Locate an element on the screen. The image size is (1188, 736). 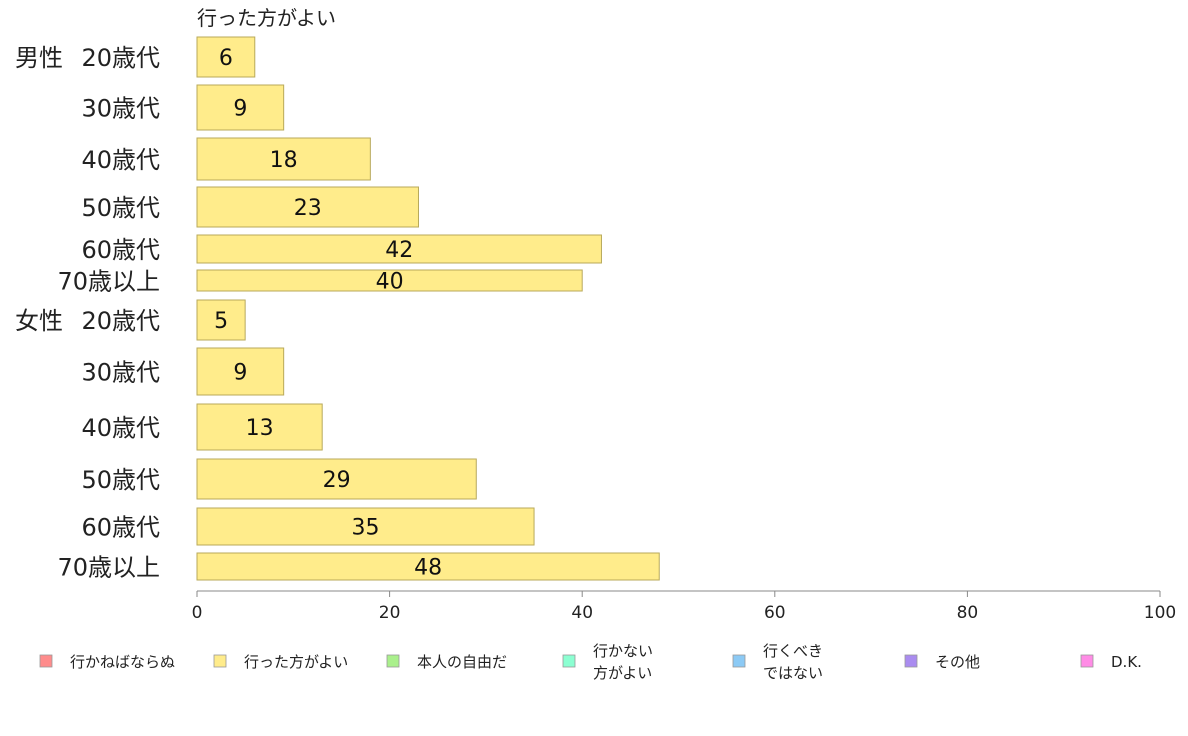
legend-item: D.K. is located at coordinates (1111, 662).